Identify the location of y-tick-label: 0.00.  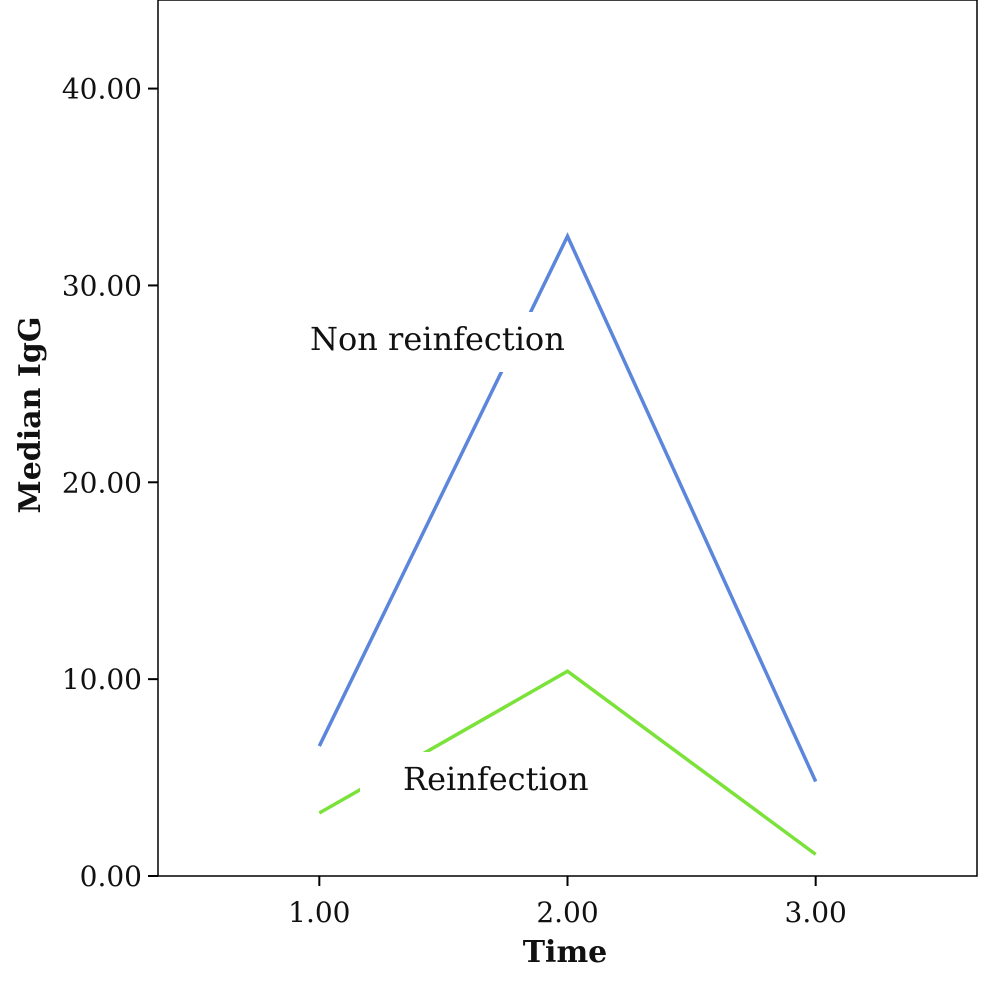
(111, 876).